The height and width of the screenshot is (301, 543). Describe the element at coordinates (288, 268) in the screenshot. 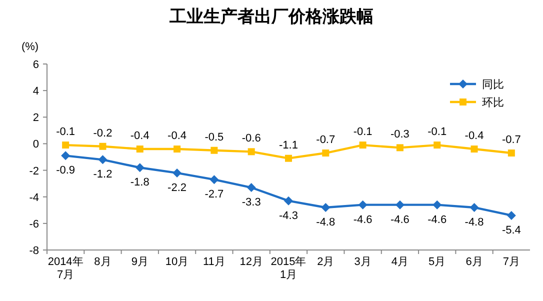

I see `x-tick-label: 2015年 1月` at that location.